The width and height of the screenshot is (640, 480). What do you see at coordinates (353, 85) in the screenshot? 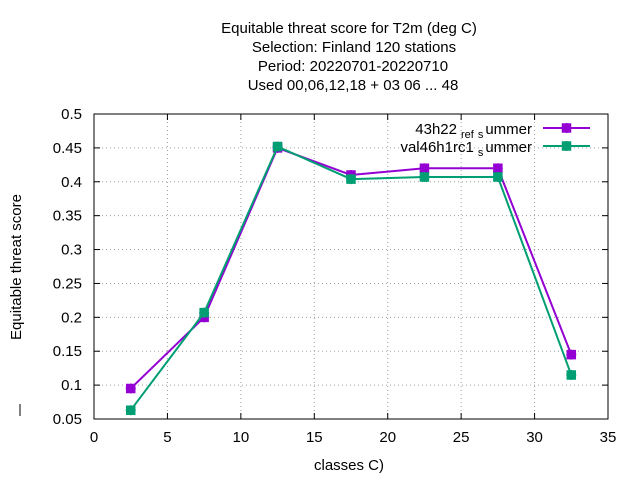
I see `title-line-4: Used 00,06,12,18 + 03 06 ... 48` at bounding box center [353, 85].